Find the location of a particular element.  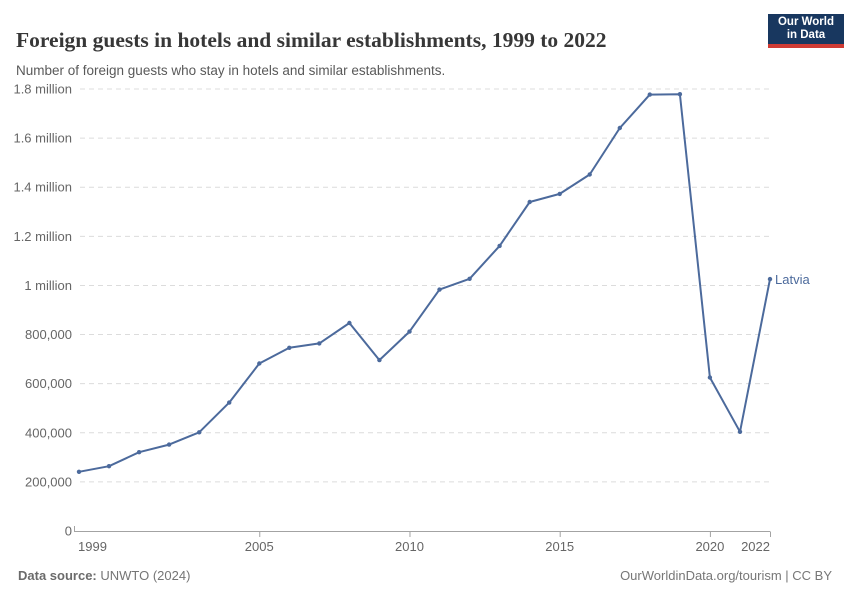

series-label-latvia: Latvia is located at coordinates (792, 279).